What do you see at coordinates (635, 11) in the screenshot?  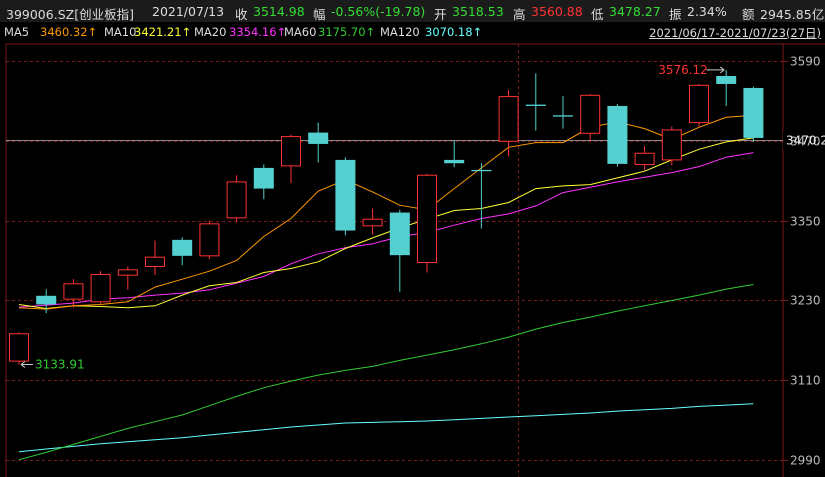 I see `low-value: 3478.27` at bounding box center [635, 11].